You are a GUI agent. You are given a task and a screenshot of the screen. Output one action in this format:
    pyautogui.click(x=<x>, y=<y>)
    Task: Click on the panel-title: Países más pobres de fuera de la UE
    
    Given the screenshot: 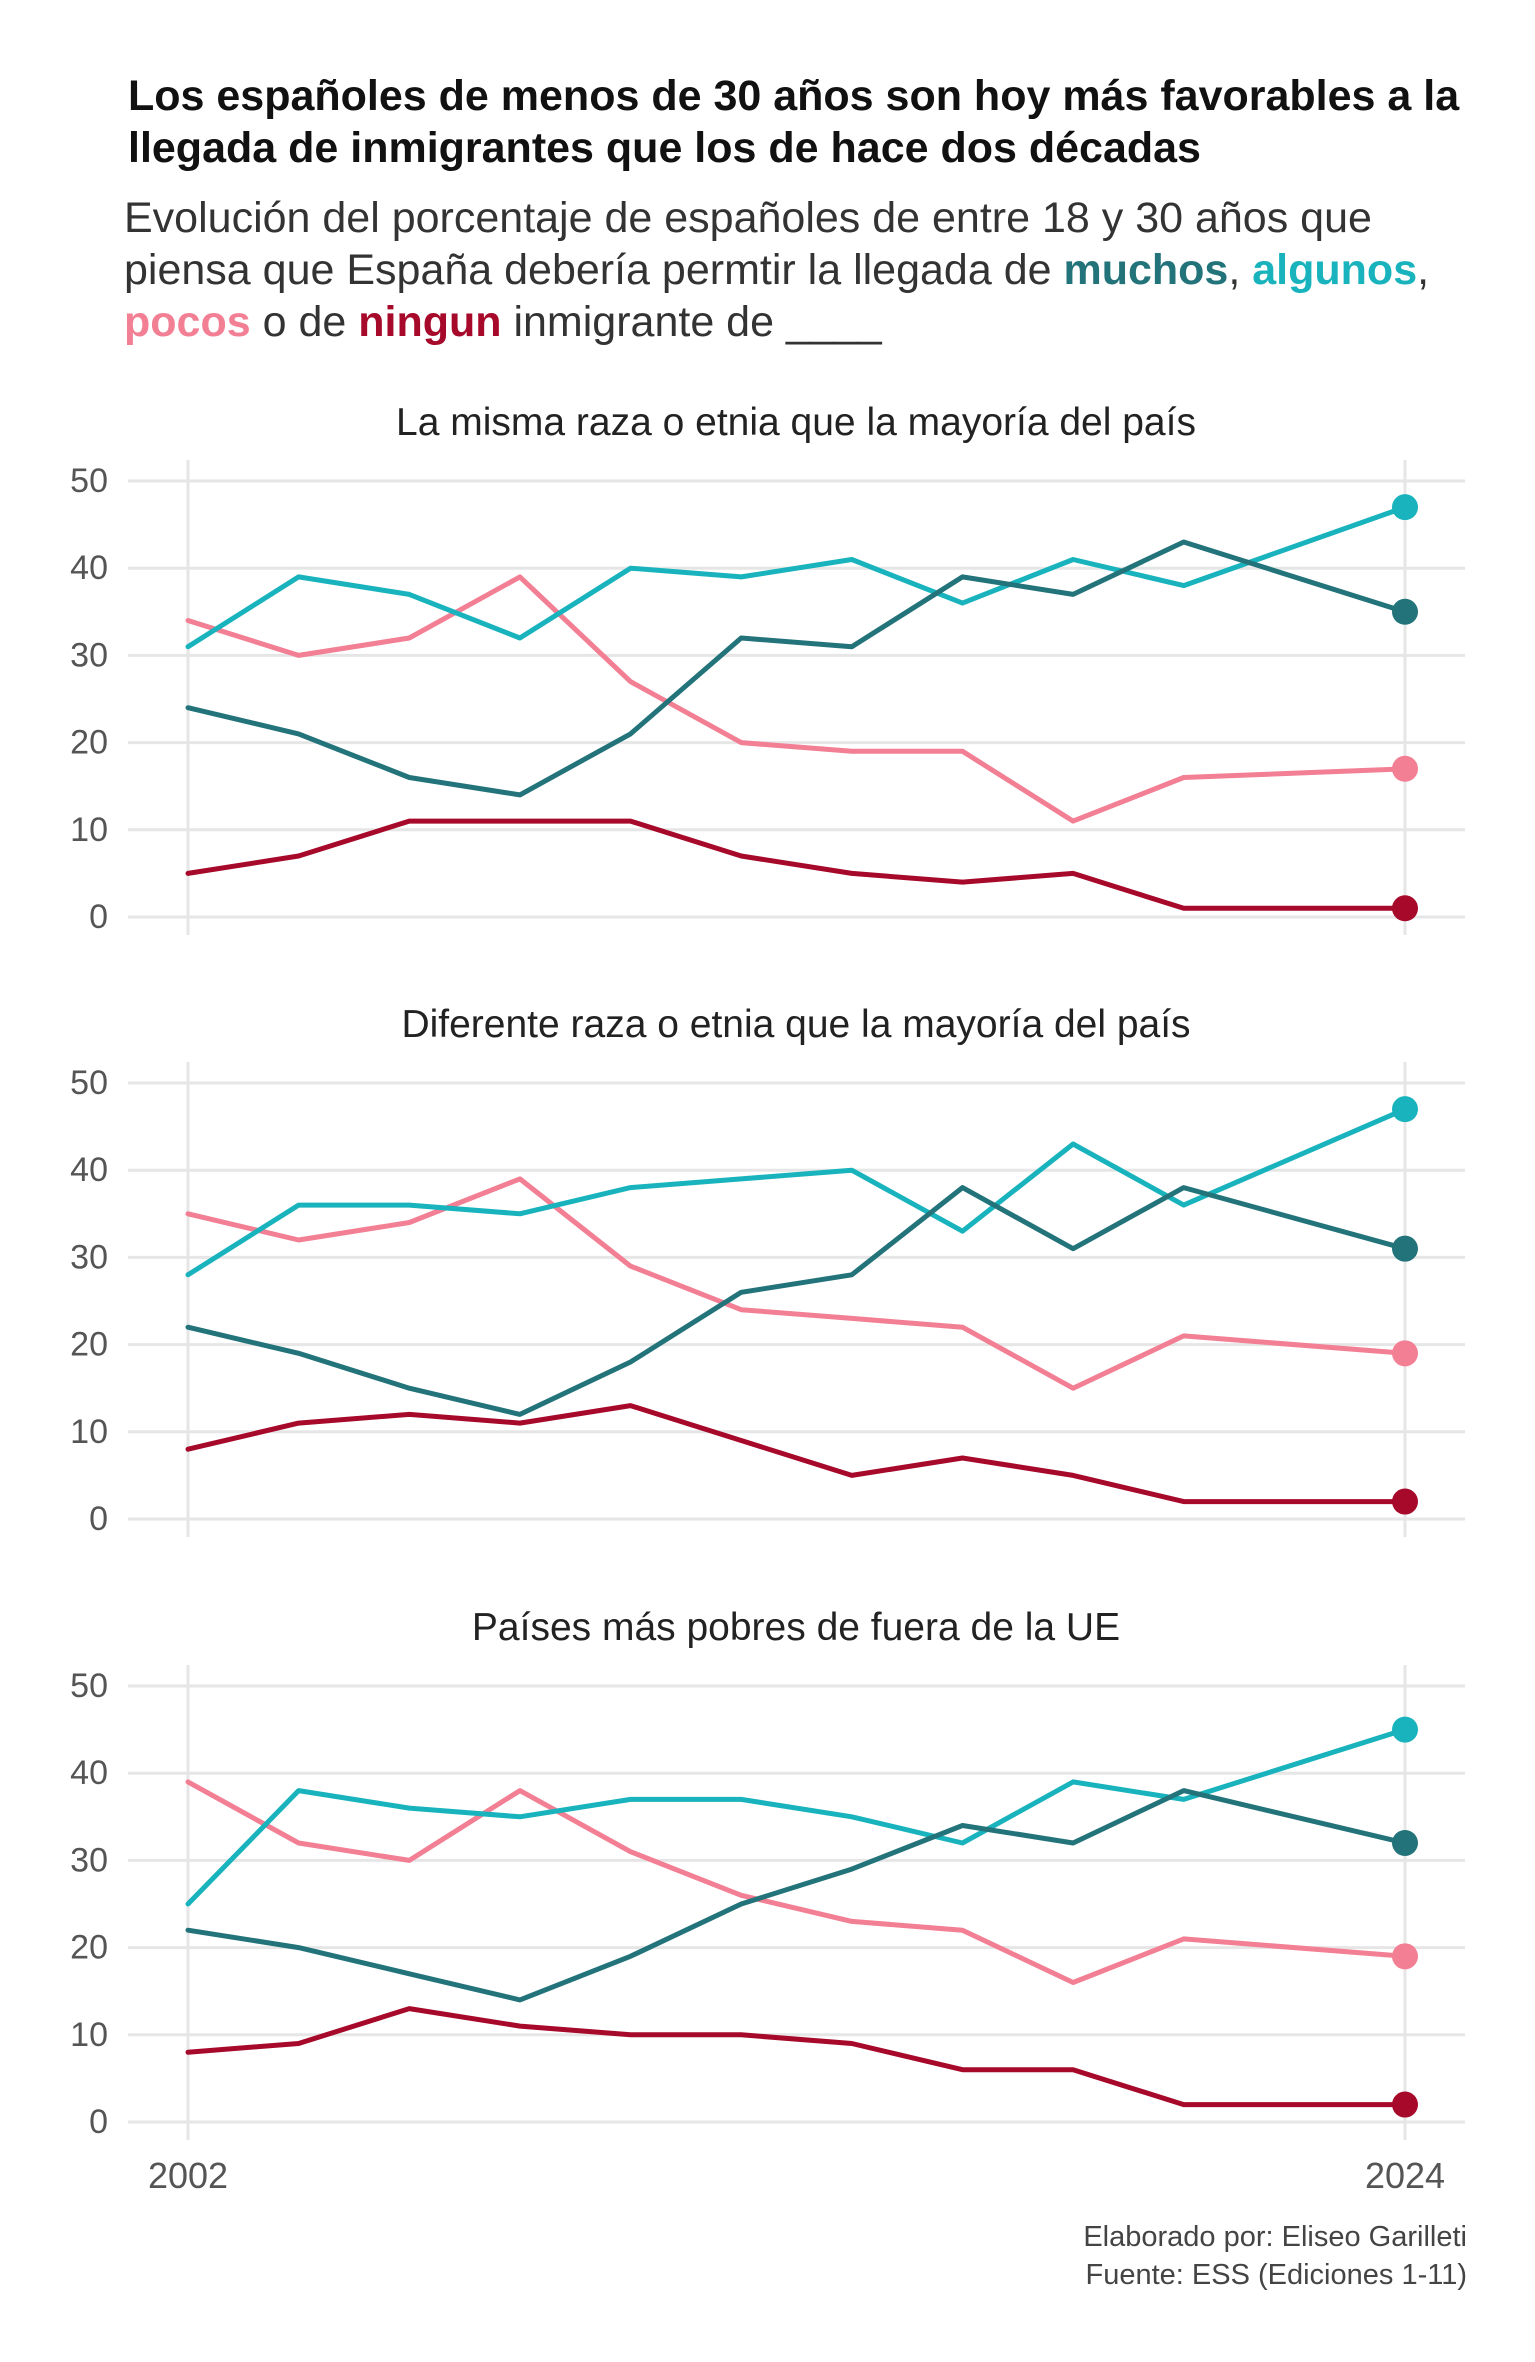 What is the action you would take?
    pyautogui.click(x=796, y=1627)
    